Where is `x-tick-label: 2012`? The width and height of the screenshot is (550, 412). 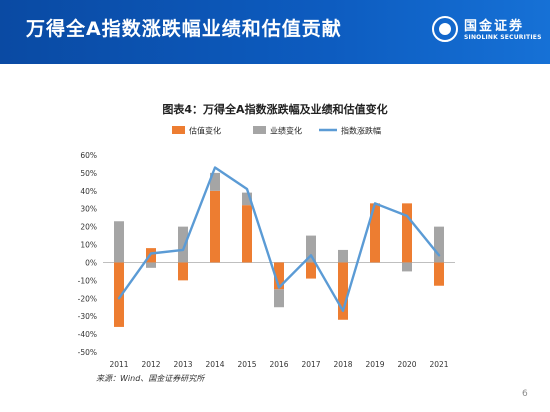
x-tick-label: 2012 is located at coordinates (150, 364).